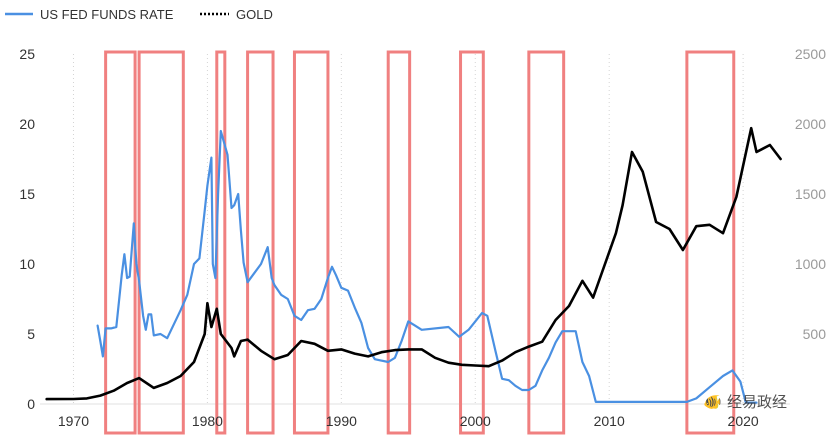  Describe the element at coordinates (254, 14) in the screenshot. I see `legend-gold-label: GOLD` at that location.